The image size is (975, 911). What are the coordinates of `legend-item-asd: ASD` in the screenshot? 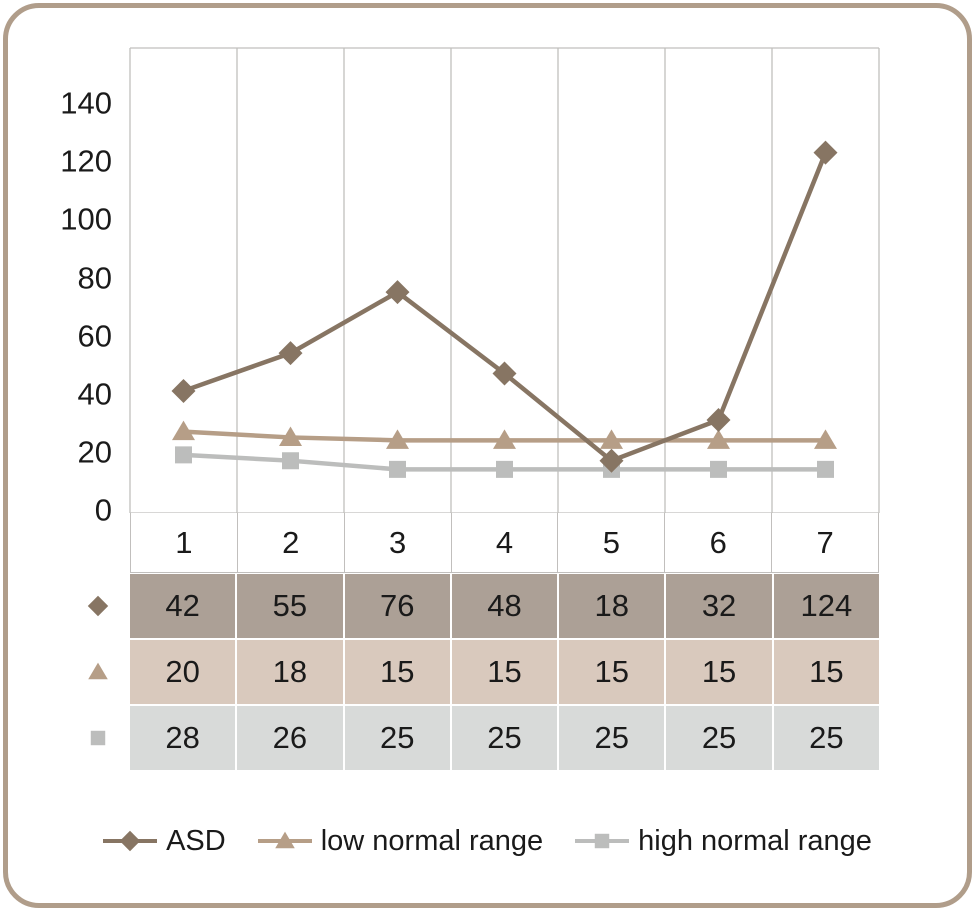 It's located at (164, 841).